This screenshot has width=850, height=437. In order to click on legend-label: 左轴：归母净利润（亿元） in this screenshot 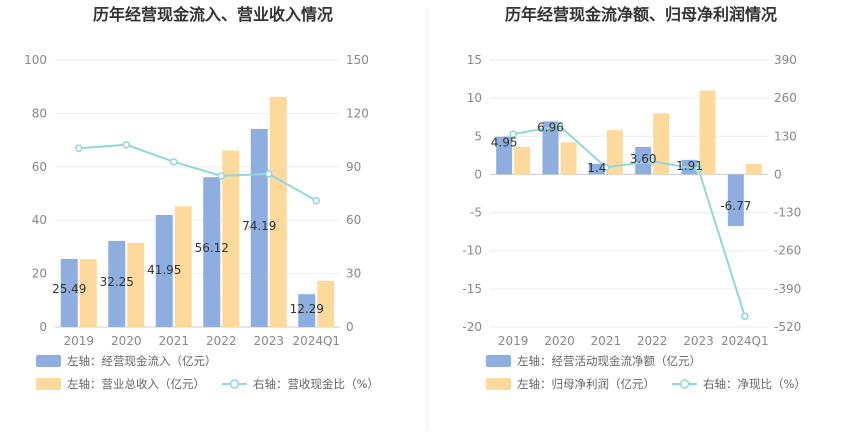, I will do `click(586, 384)`.